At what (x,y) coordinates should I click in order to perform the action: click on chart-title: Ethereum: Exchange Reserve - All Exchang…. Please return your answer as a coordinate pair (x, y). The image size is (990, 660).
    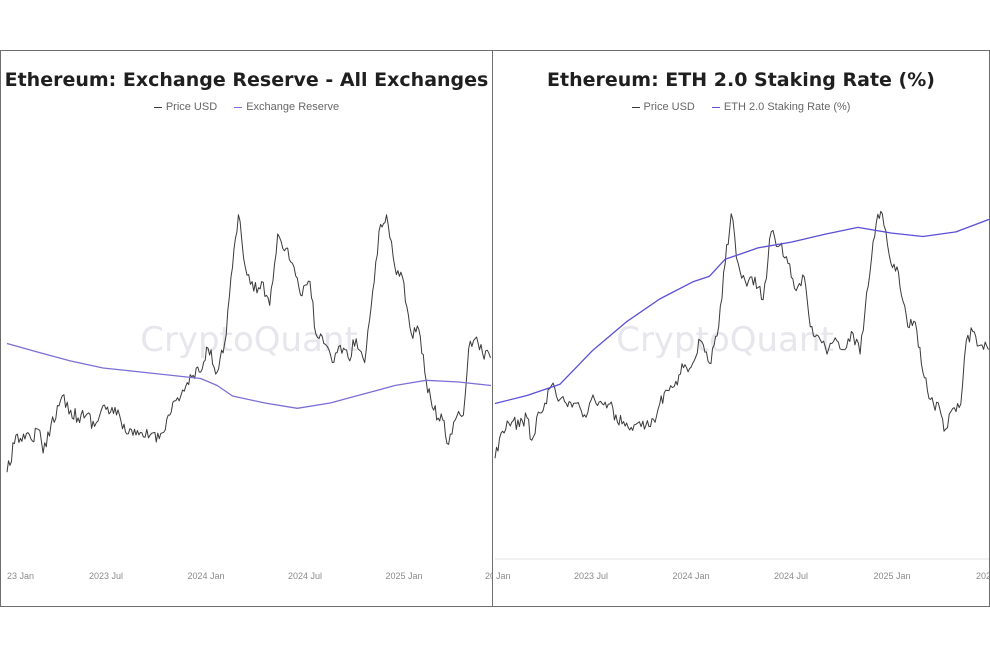
    Looking at the image, I should click on (246, 80).